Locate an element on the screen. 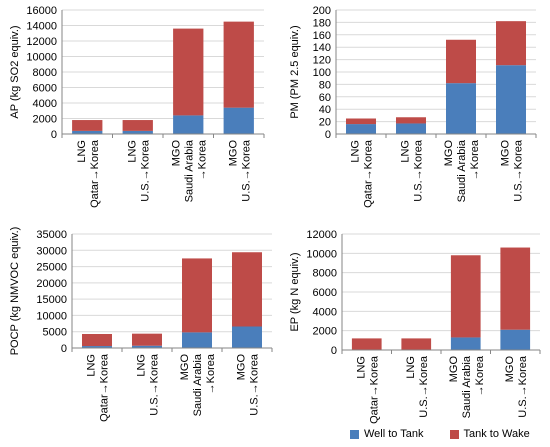 This screenshot has height=447, width=550. legend-swatch-well-to-tank is located at coordinates (354, 434).